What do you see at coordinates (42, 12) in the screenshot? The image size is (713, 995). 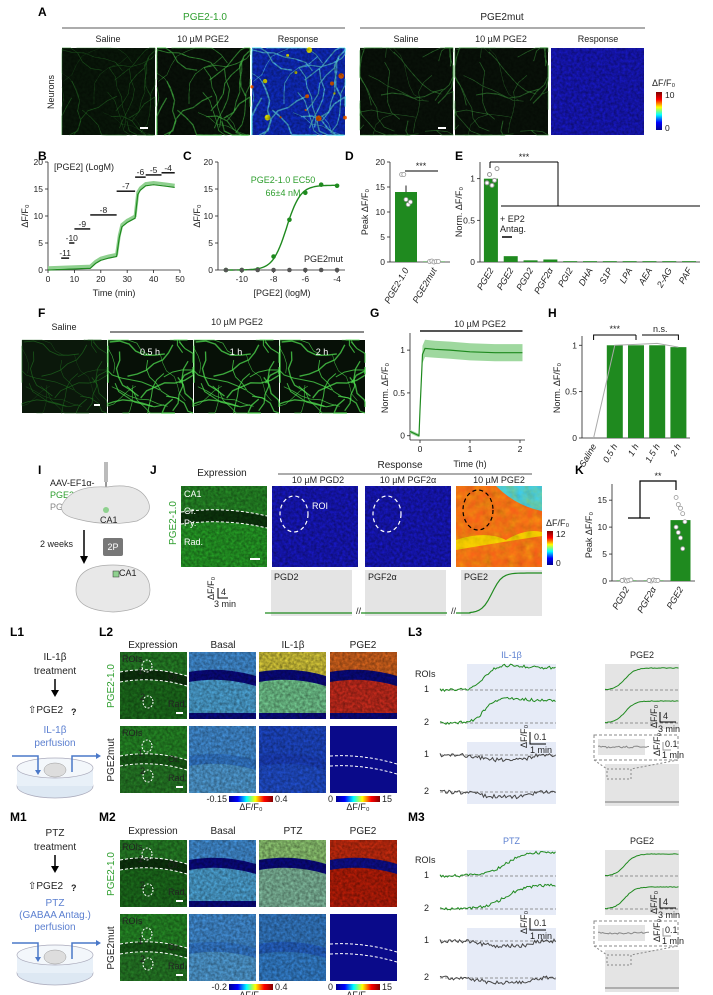 I see `panel-label-a: A` at bounding box center [42, 12].